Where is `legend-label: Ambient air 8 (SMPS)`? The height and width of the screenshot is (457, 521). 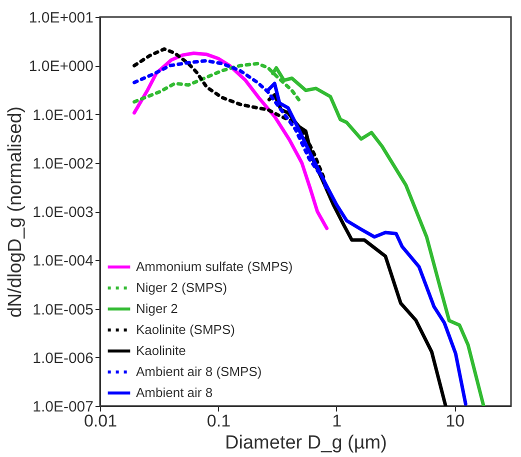 legend-label: Ambient air 8 (SMPS) is located at coordinates (199, 371).